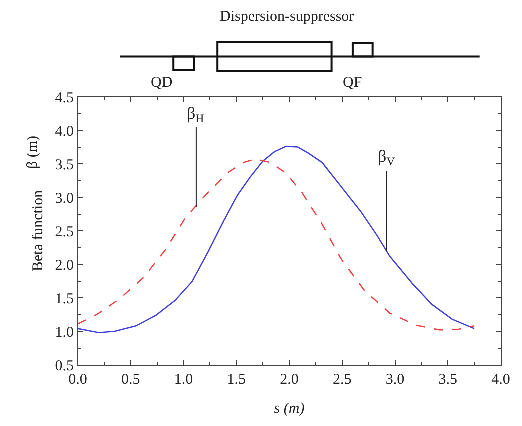 The image size is (522, 426). What do you see at coordinates (184, 380) in the screenshot?
I see `x-tick-label: 1.0` at bounding box center [184, 380].